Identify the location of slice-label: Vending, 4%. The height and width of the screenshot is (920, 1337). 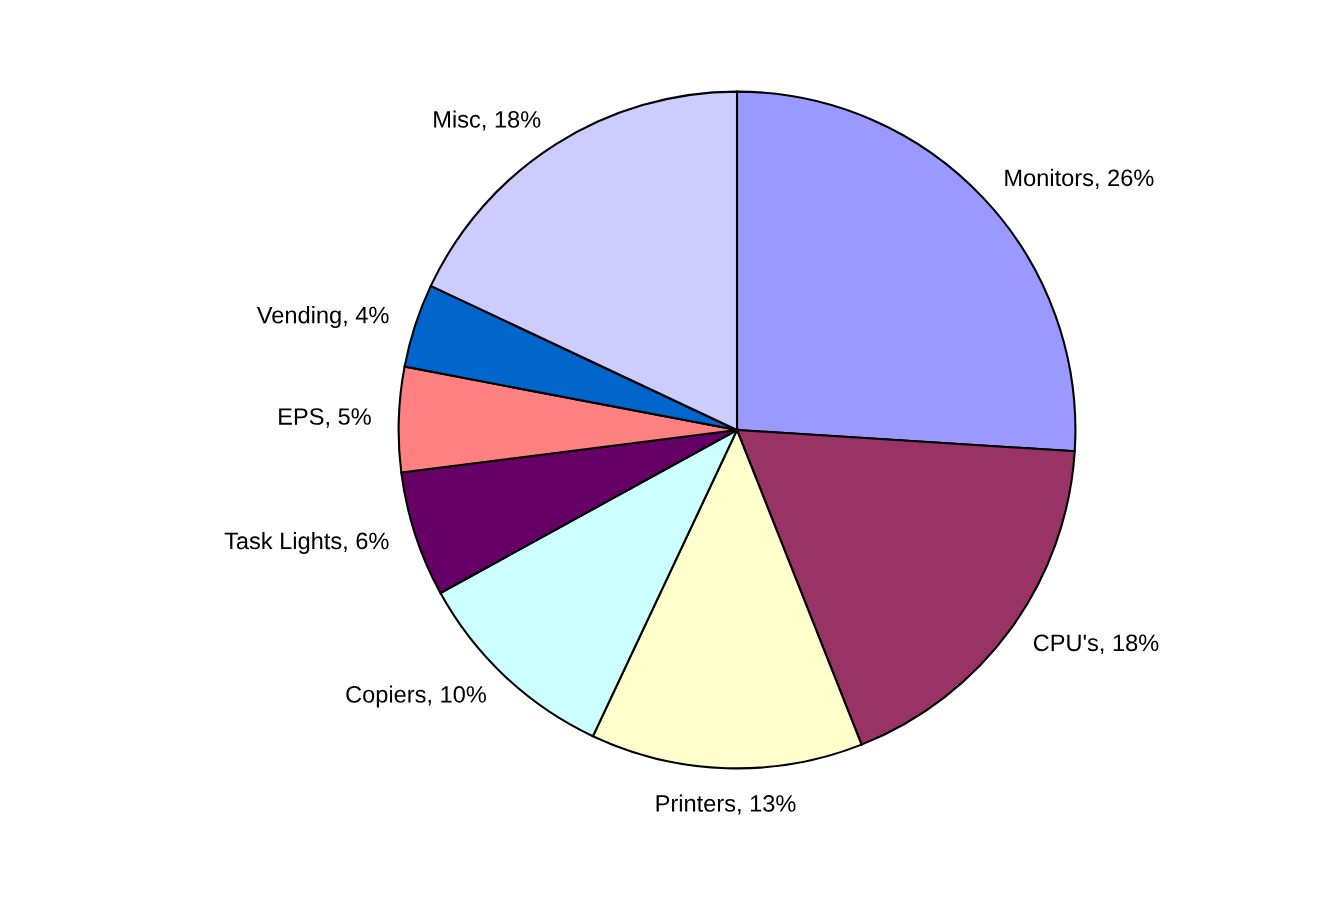
(322, 317).